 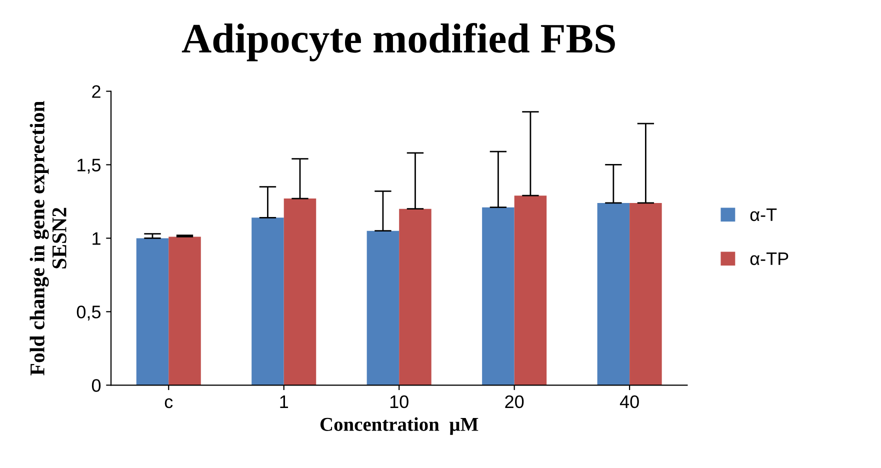 What do you see at coordinates (514, 401) in the screenshot?
I see `x-tick-label: 20` at bounding box center [514, 401].